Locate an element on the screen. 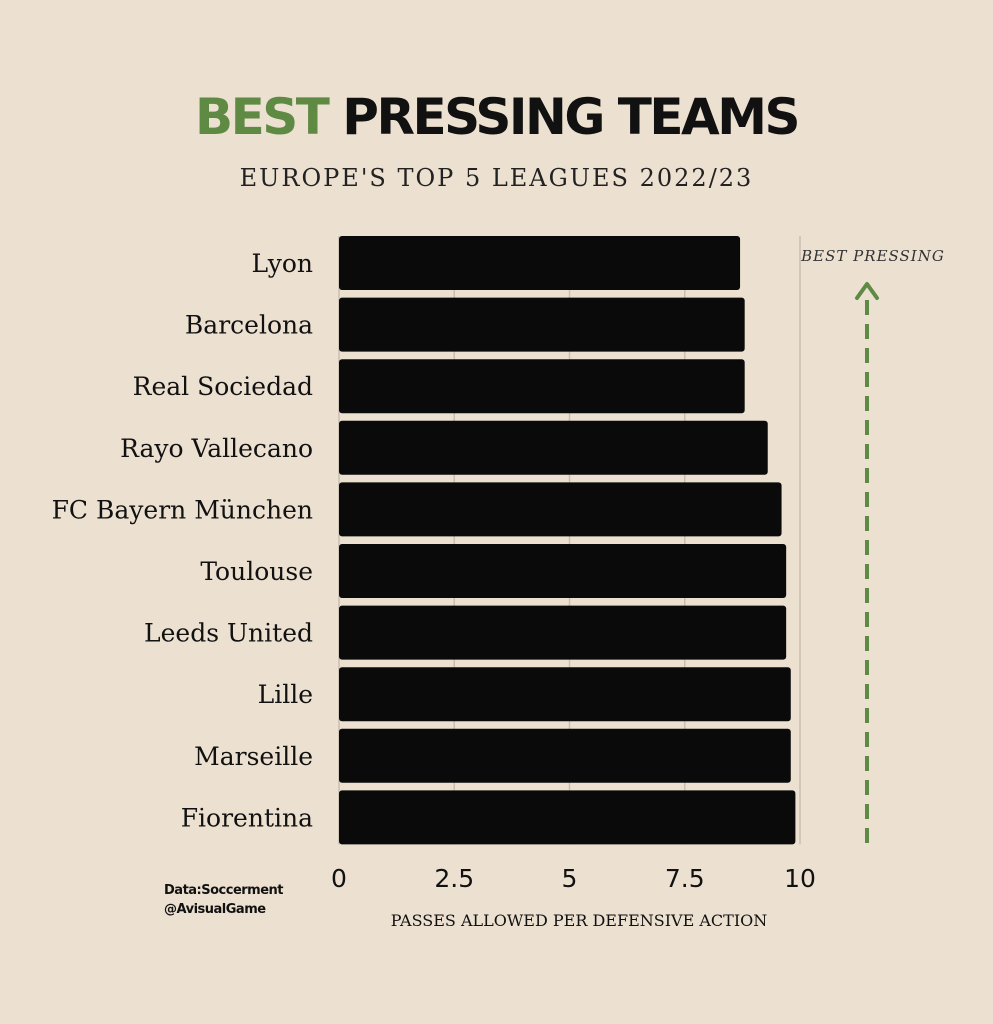 Image resolution: width=993 pixels, height=1024 pixels. author-credit: @AvisualGame is located at coordinates (215, 909).